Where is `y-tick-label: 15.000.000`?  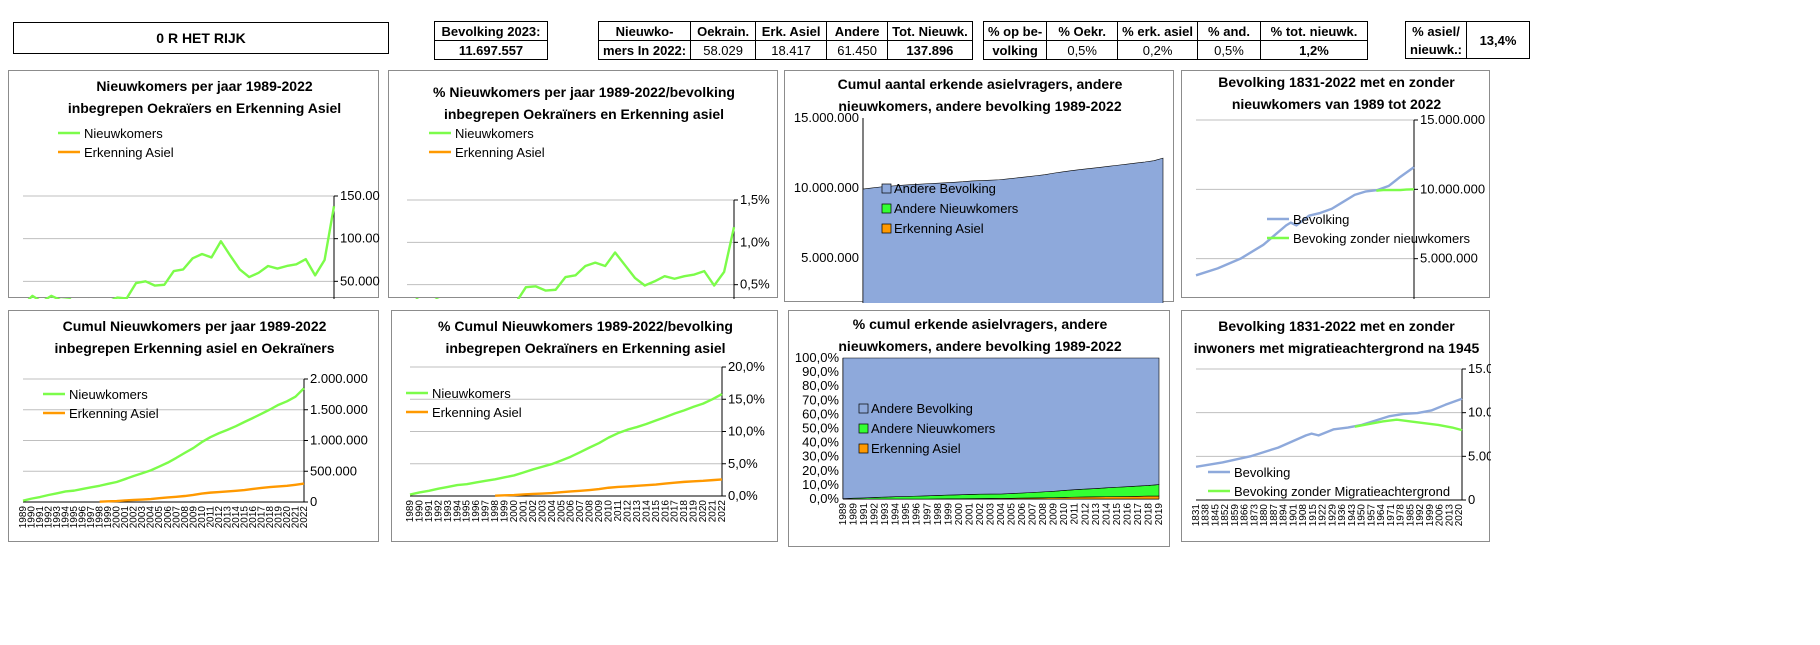 y-tick-label: 15.000.000 is located at coordinates (1452, 119).